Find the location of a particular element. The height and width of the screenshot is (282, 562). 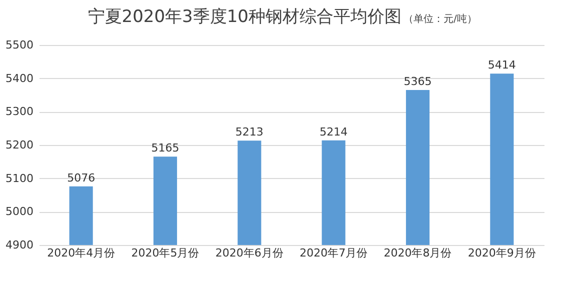

chart-subtitle: （单位：元/吨） is located at coordinates (440, 19).